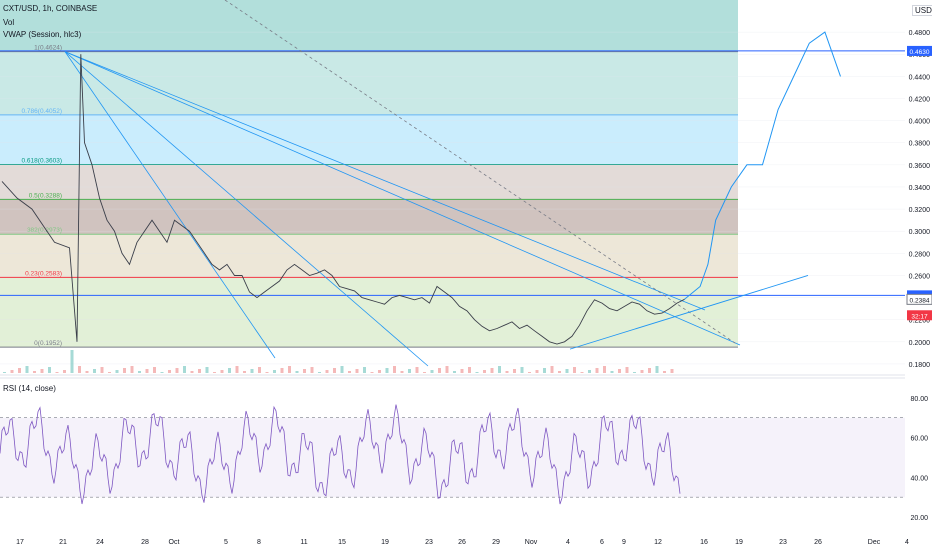  What do you see at coordinates (920, 254) in the screenshot?
I see `price-tick-label: 0.2800` at bounding box center [920, 254].